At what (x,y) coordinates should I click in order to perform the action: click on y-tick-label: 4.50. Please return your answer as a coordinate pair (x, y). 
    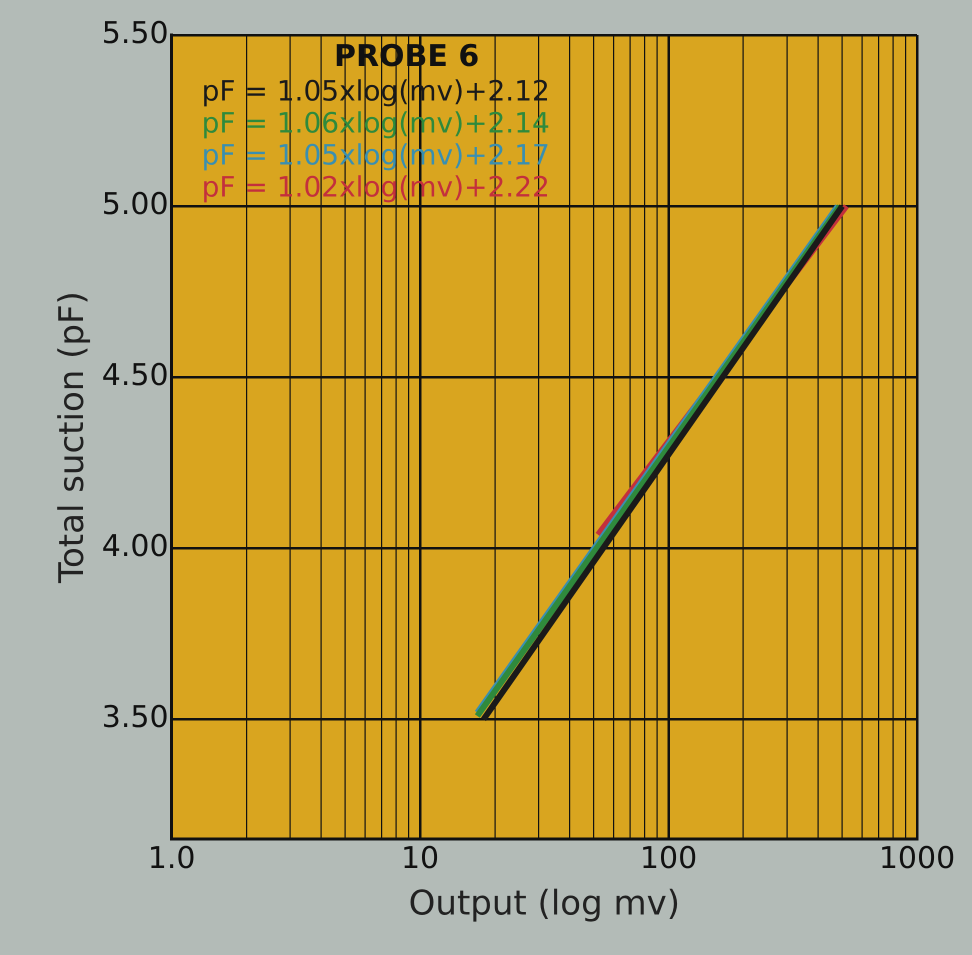
    Looking at the image, I should click on (135, 376).